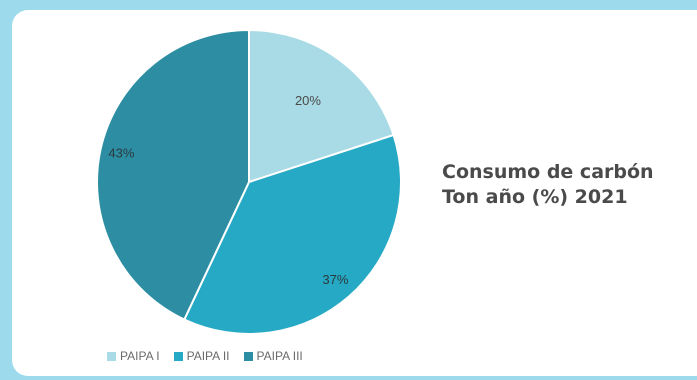  I want to click on legend-swatch-paipa-iii, so click(248, 356).